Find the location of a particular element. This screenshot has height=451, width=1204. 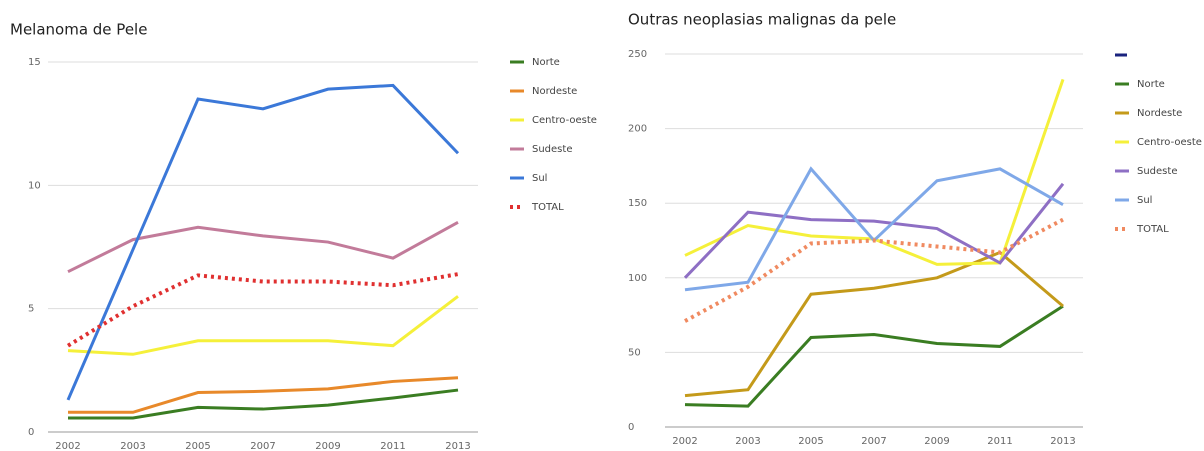

chart-title: Melanoma de Pele is located at coordinates (78, 30).